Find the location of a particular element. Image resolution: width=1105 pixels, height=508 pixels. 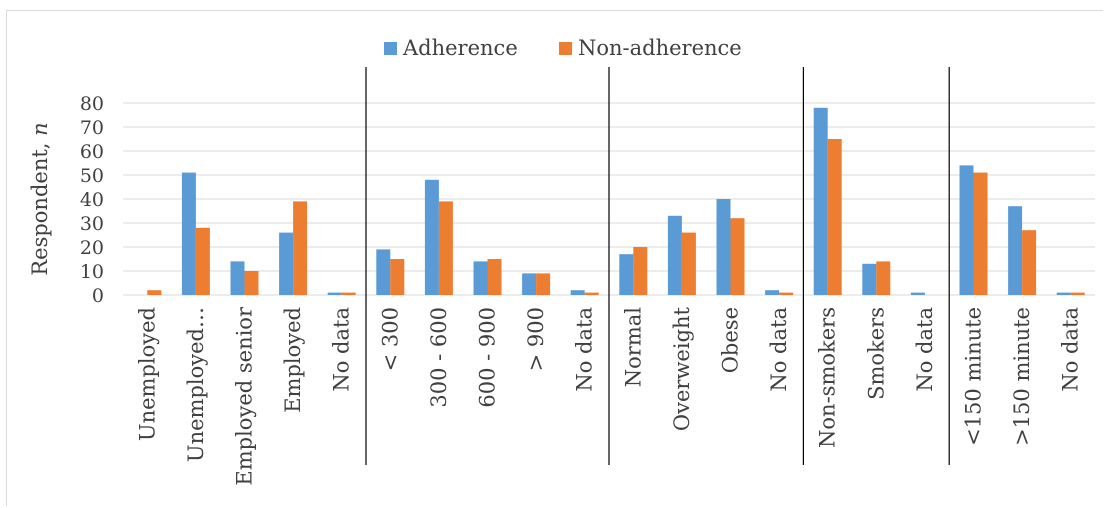

y-tick-80: 80 is located at coordinates (92, 104).